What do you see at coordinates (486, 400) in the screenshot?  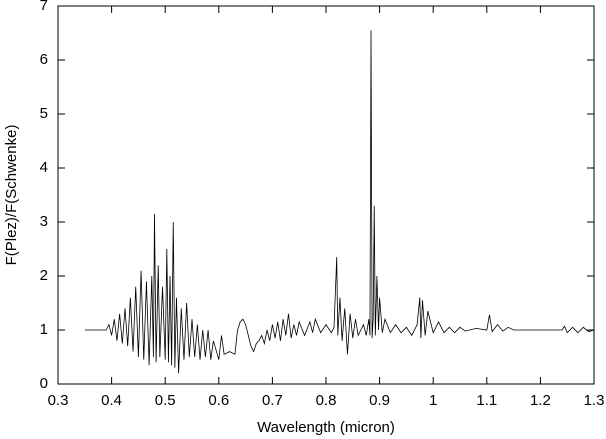 I see `x-tick-label: 1.1` at bounding box center [486, 400].